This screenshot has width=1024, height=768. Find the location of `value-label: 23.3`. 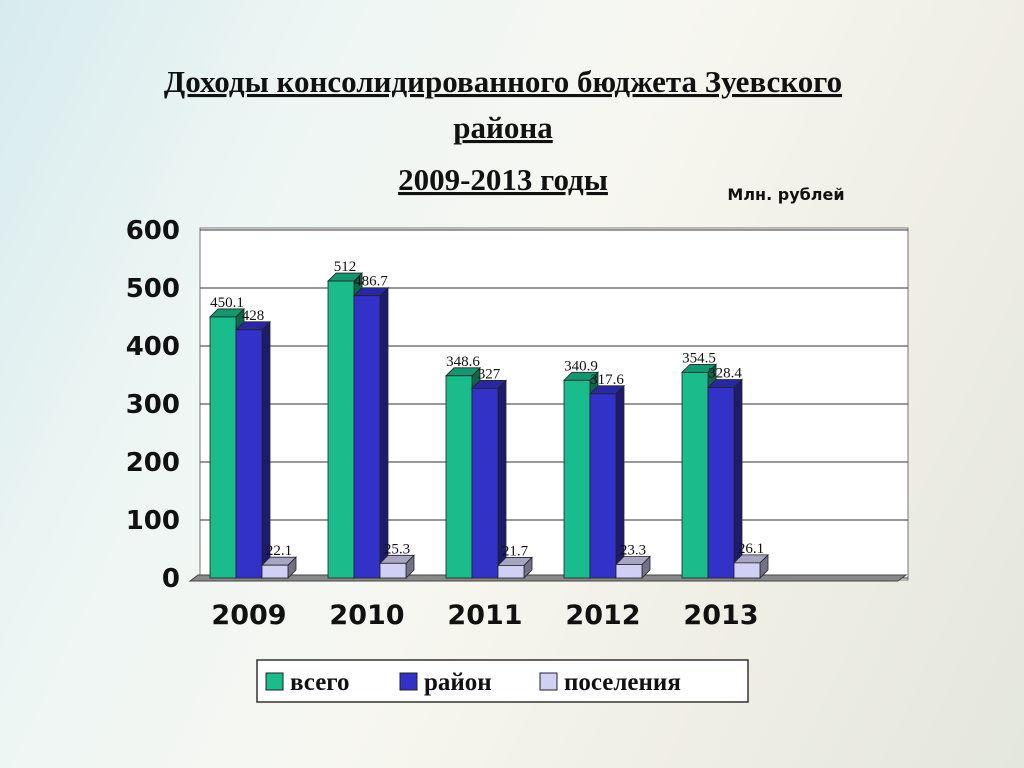

value-label: 23.3 is located at coordinates (633, 550).